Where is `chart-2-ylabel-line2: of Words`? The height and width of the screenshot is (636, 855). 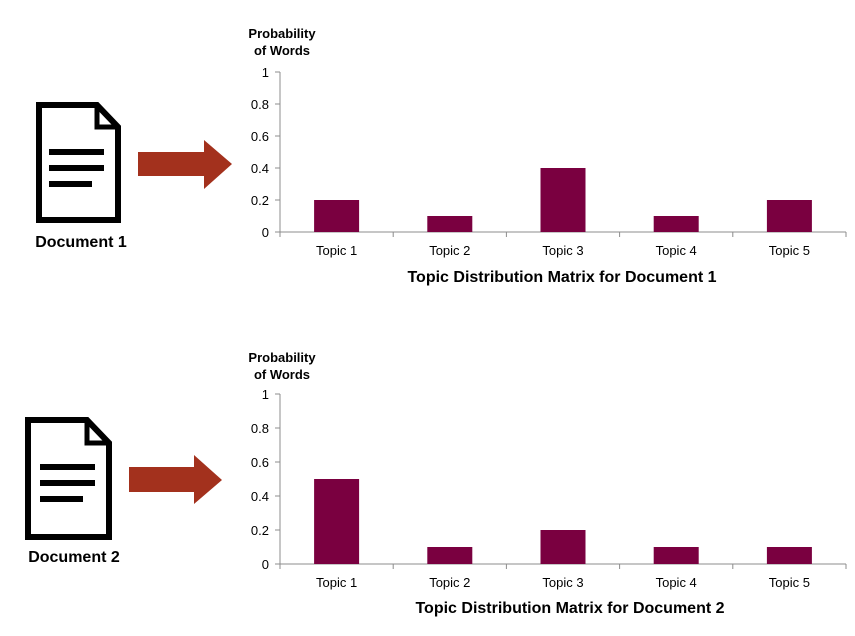
chart-2-ylabel-line2: of Words is located at coordinates (282, 374).